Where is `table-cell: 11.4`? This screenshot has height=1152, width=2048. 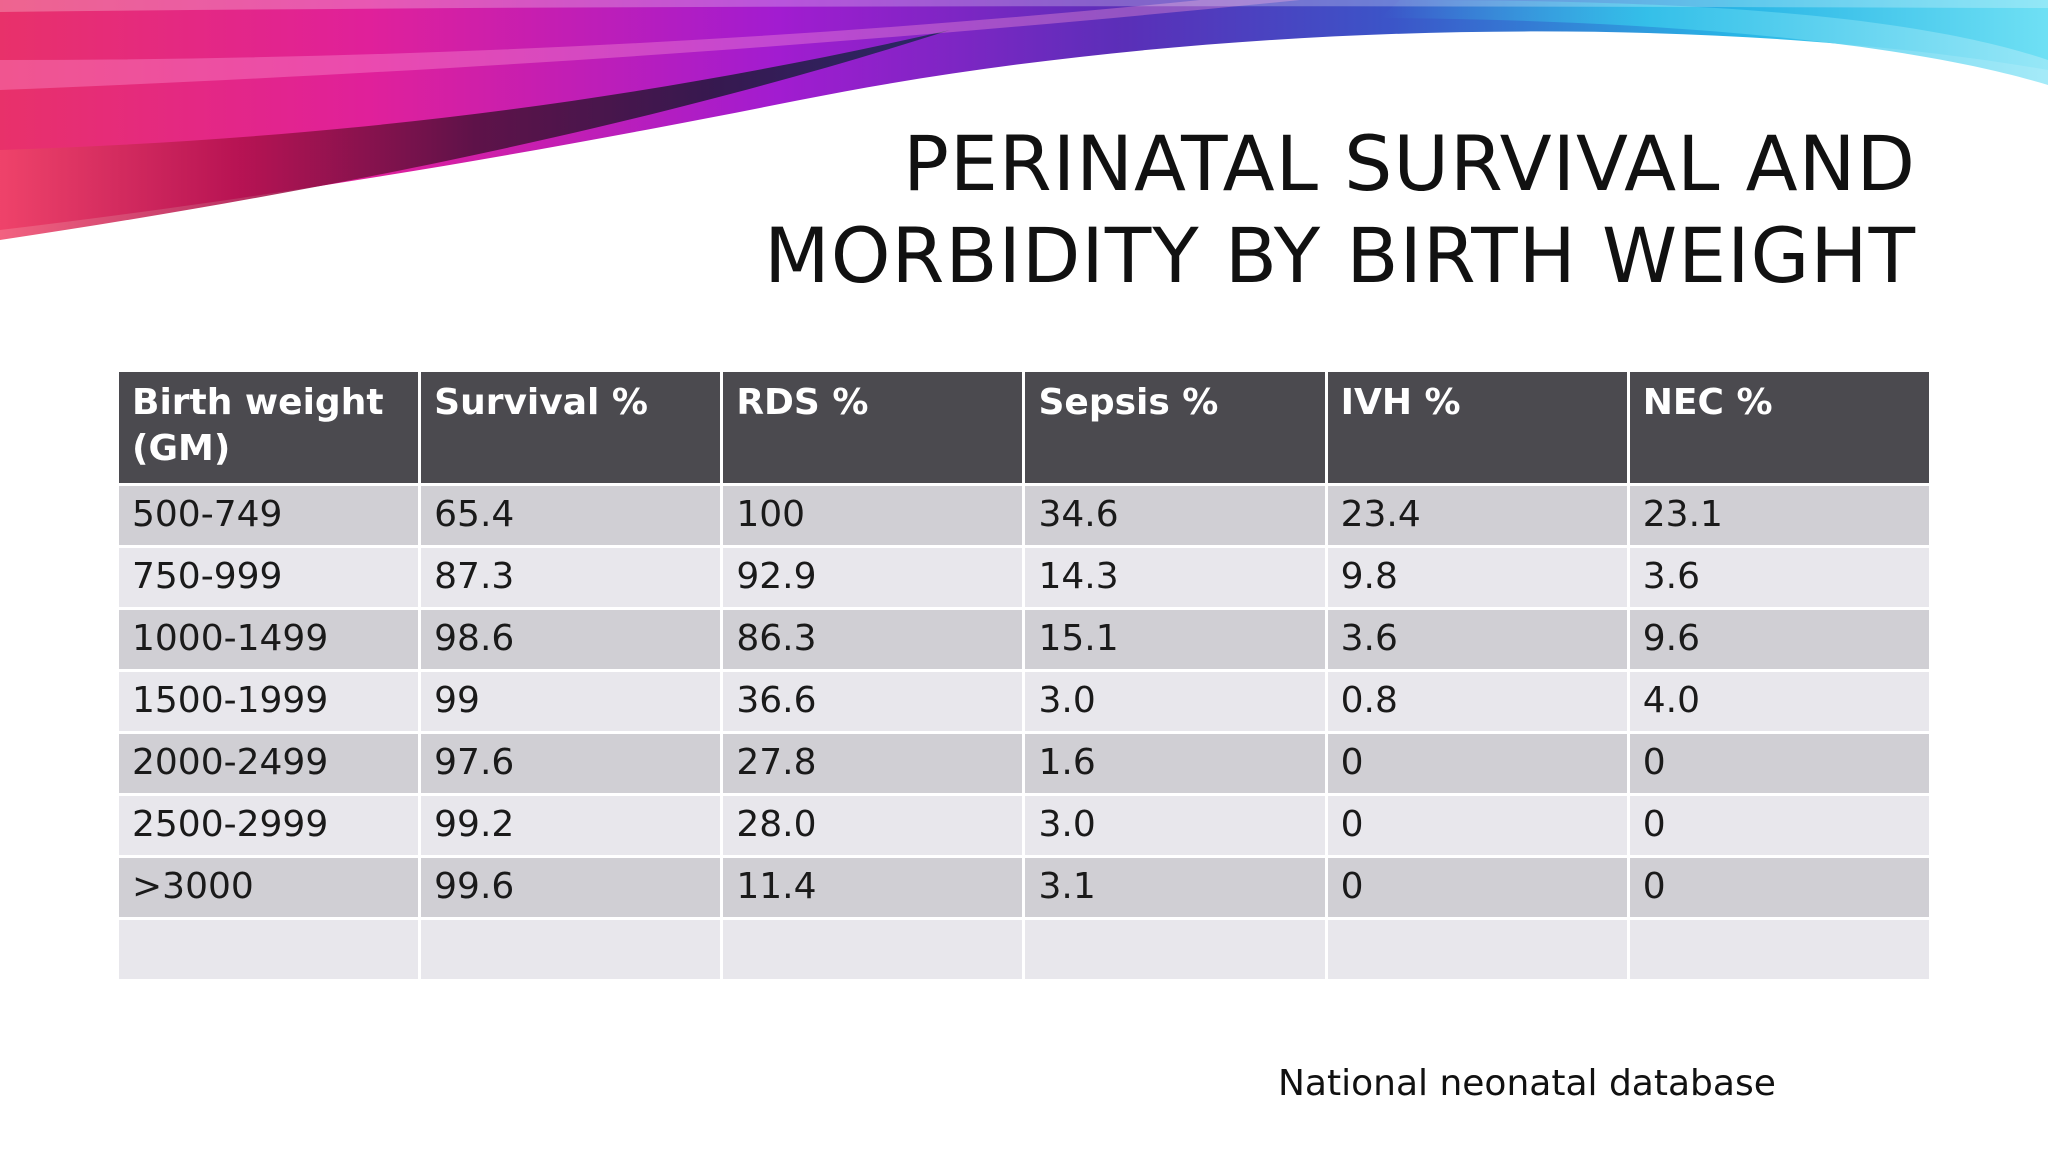 table-cell: 11.4 is located at coordinates (873, 887).